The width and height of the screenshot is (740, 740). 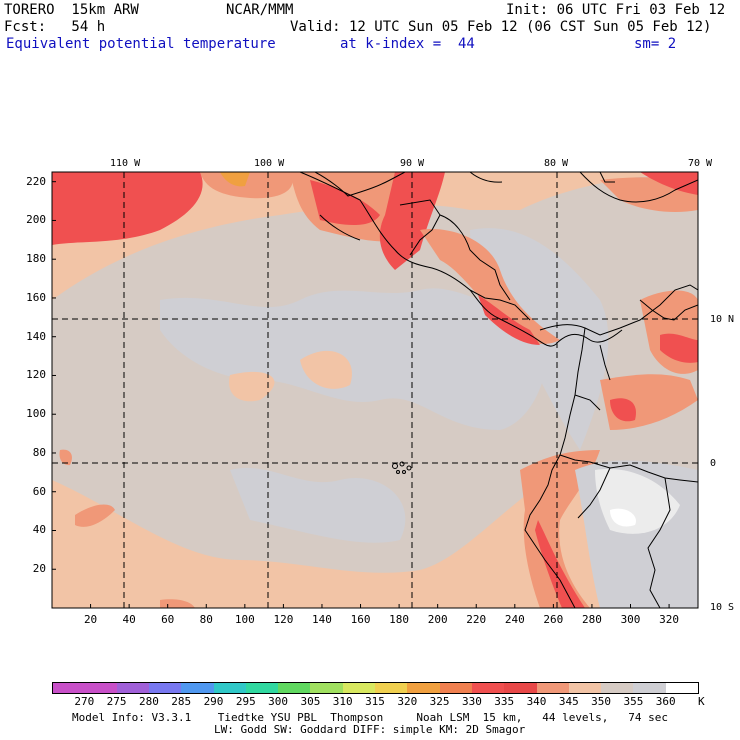 What do you see at coordinates (700, 163) in the screenshot?
I see `lon-label-70w: 70 W` at bounding box center [700, 163].